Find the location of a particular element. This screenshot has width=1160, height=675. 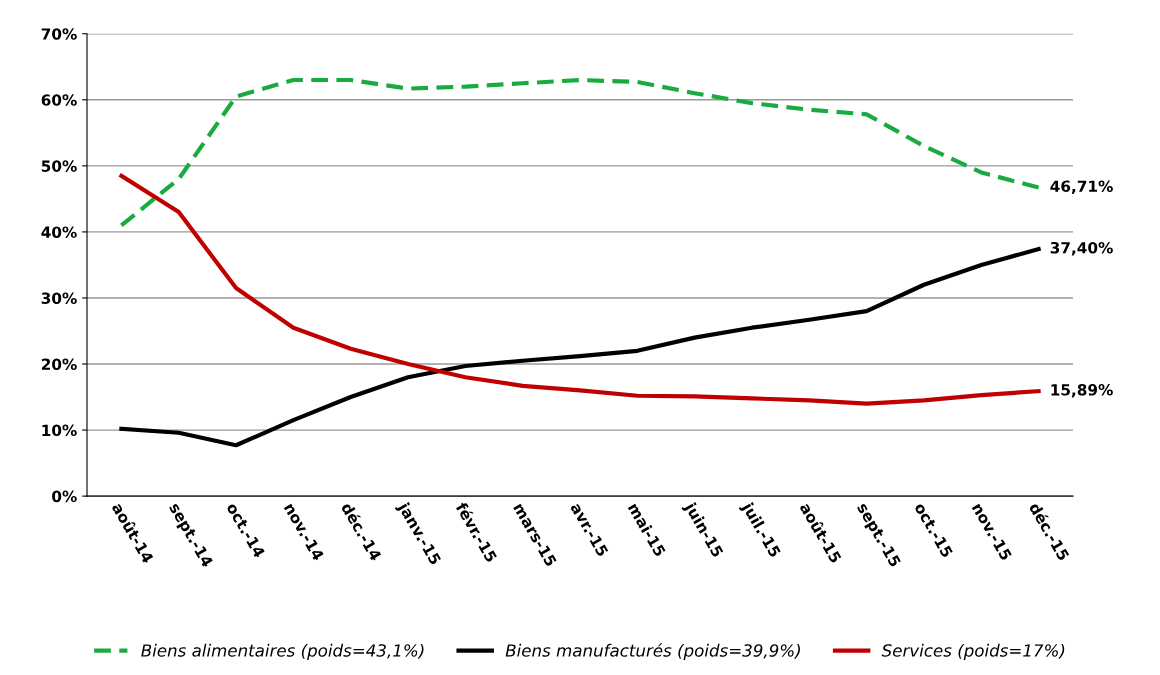

y-tick-label: 70% is located at coordinates (59, 34).